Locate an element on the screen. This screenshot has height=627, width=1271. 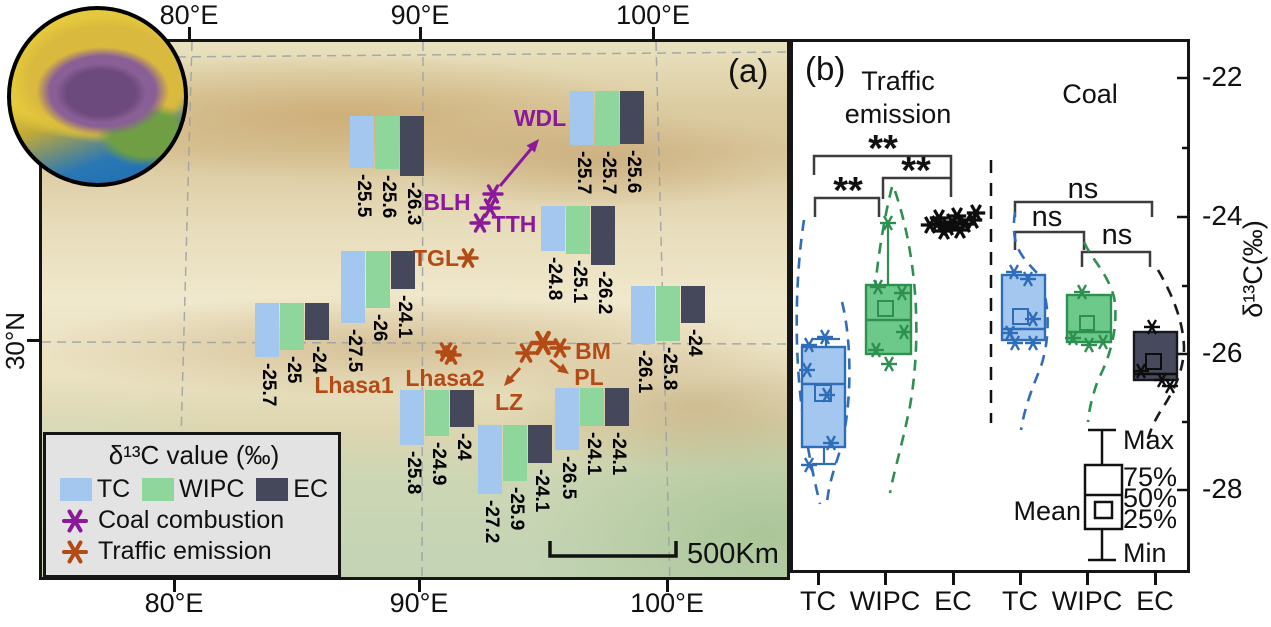
bar-lz-tc is located at coordinates (490, 459).